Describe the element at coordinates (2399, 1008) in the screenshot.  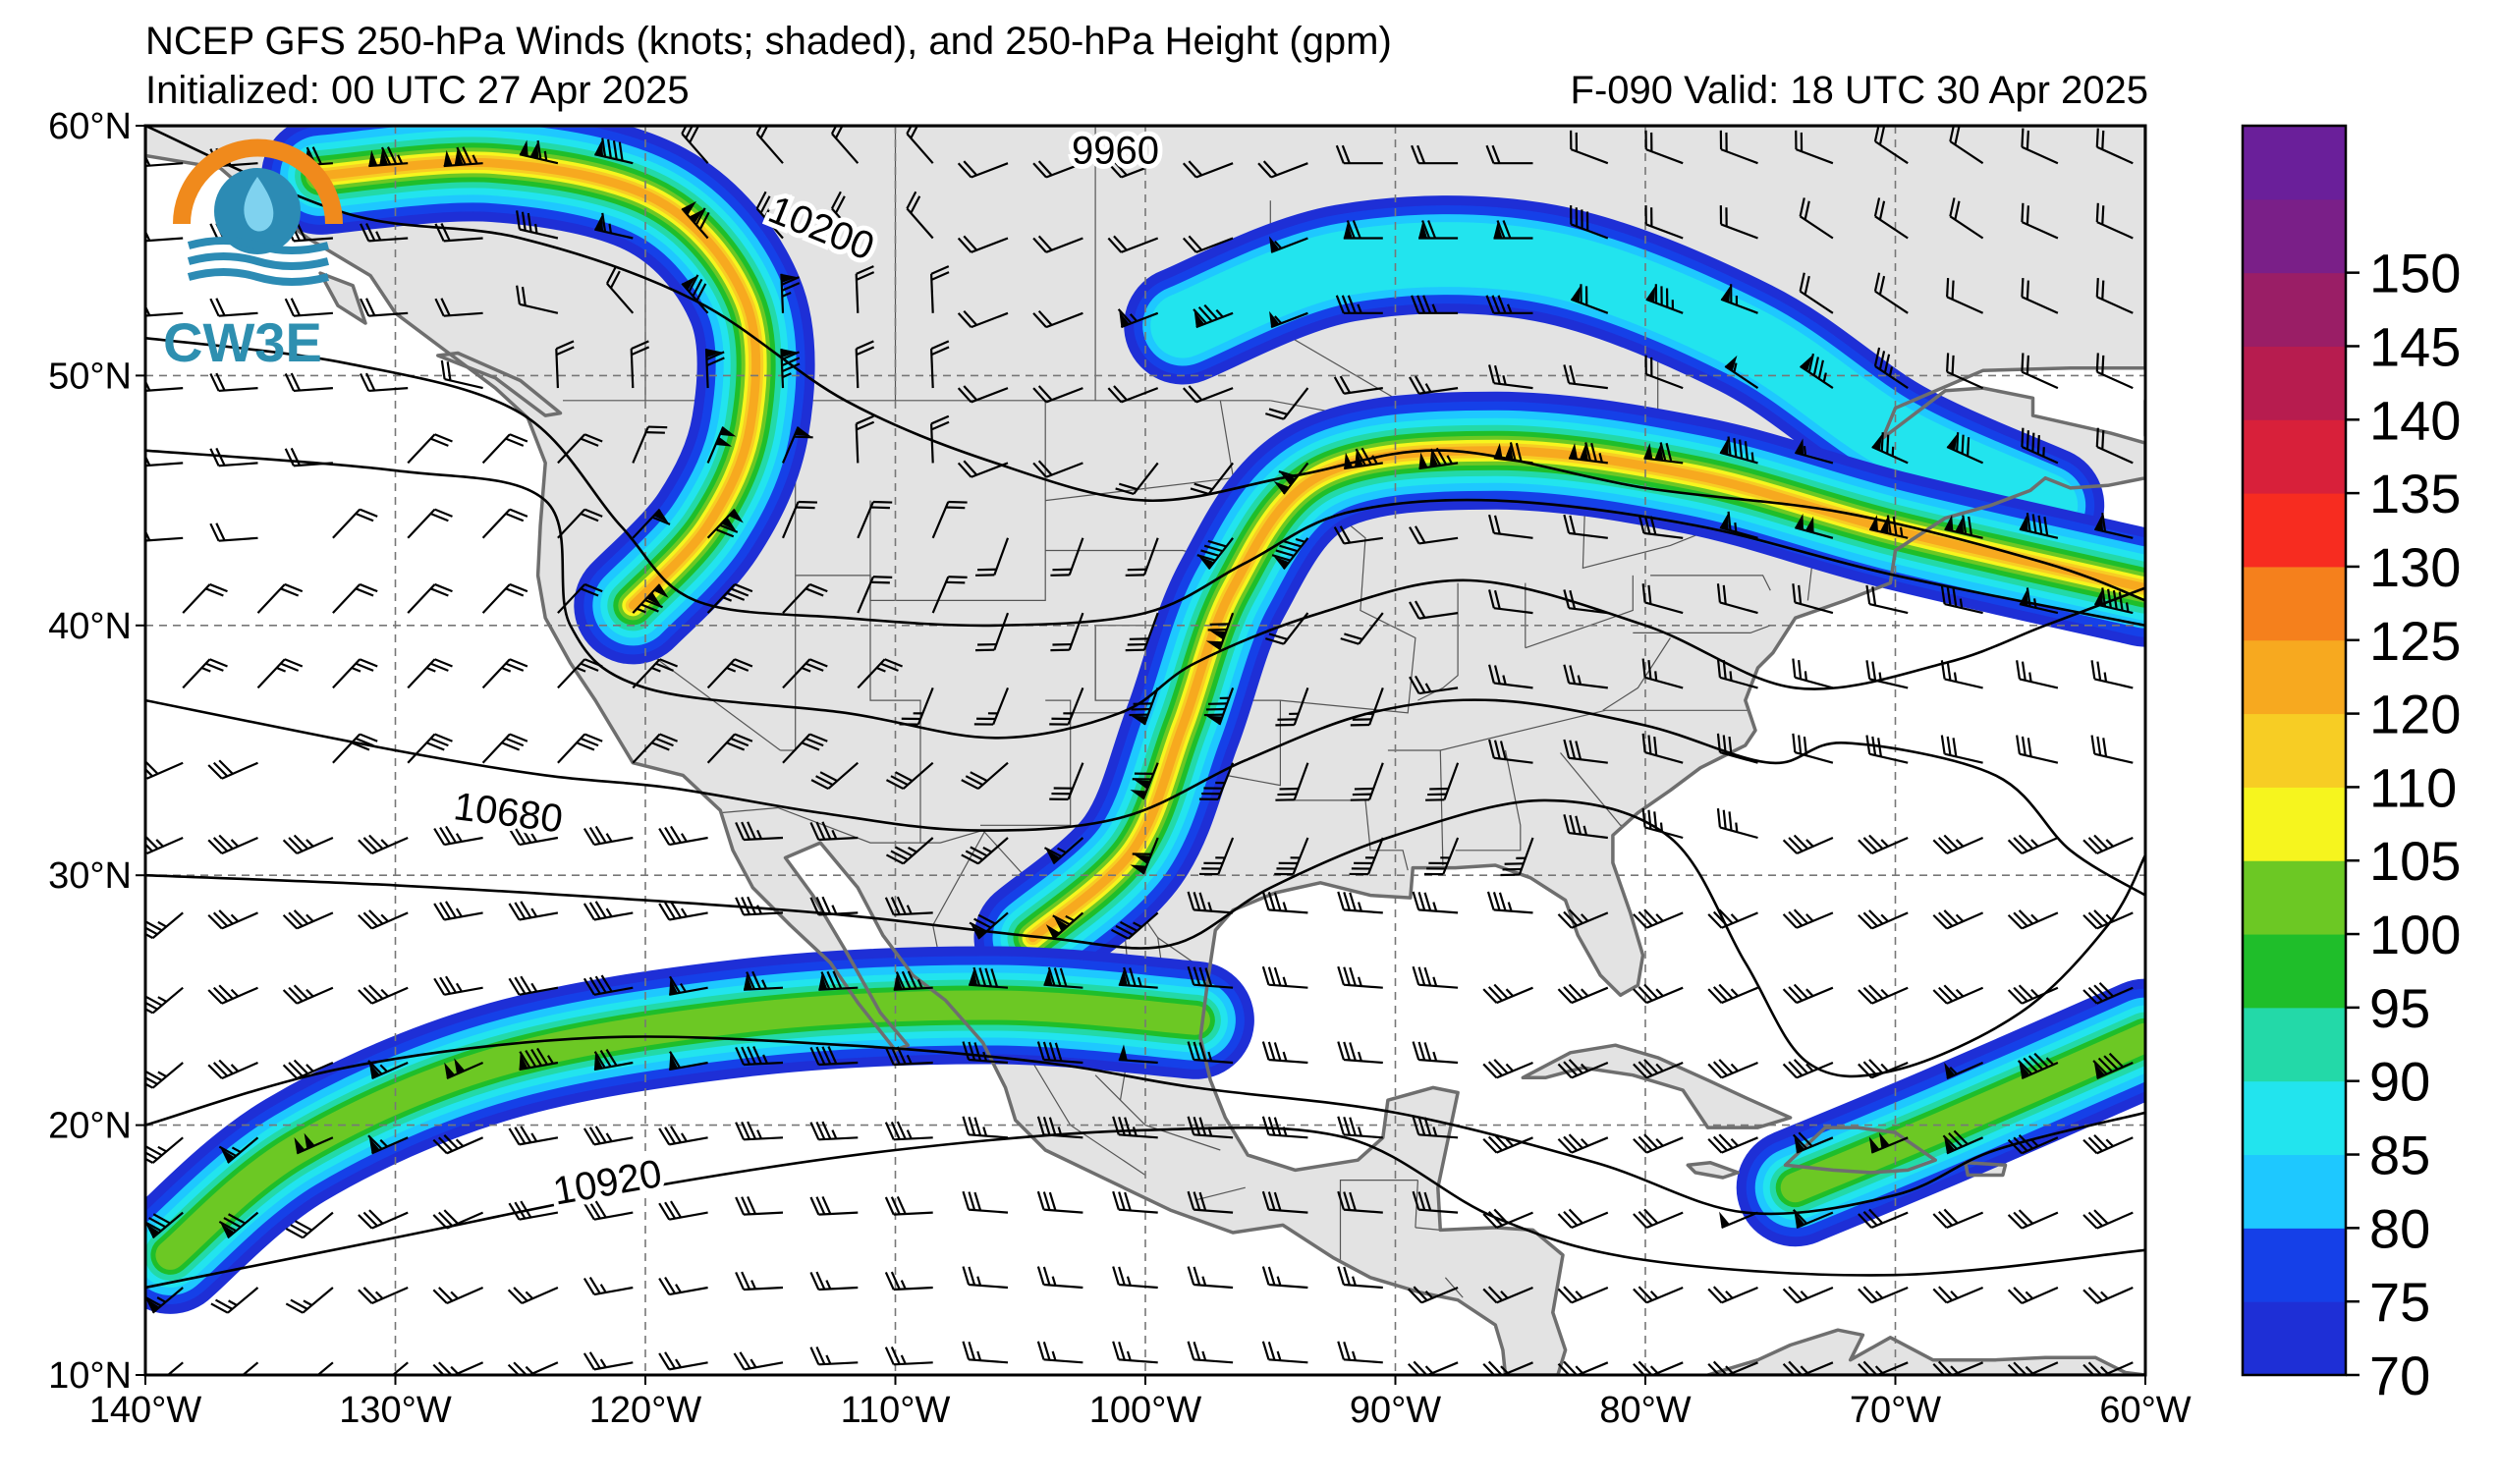
I see `colorbar-label: 95` at that location.